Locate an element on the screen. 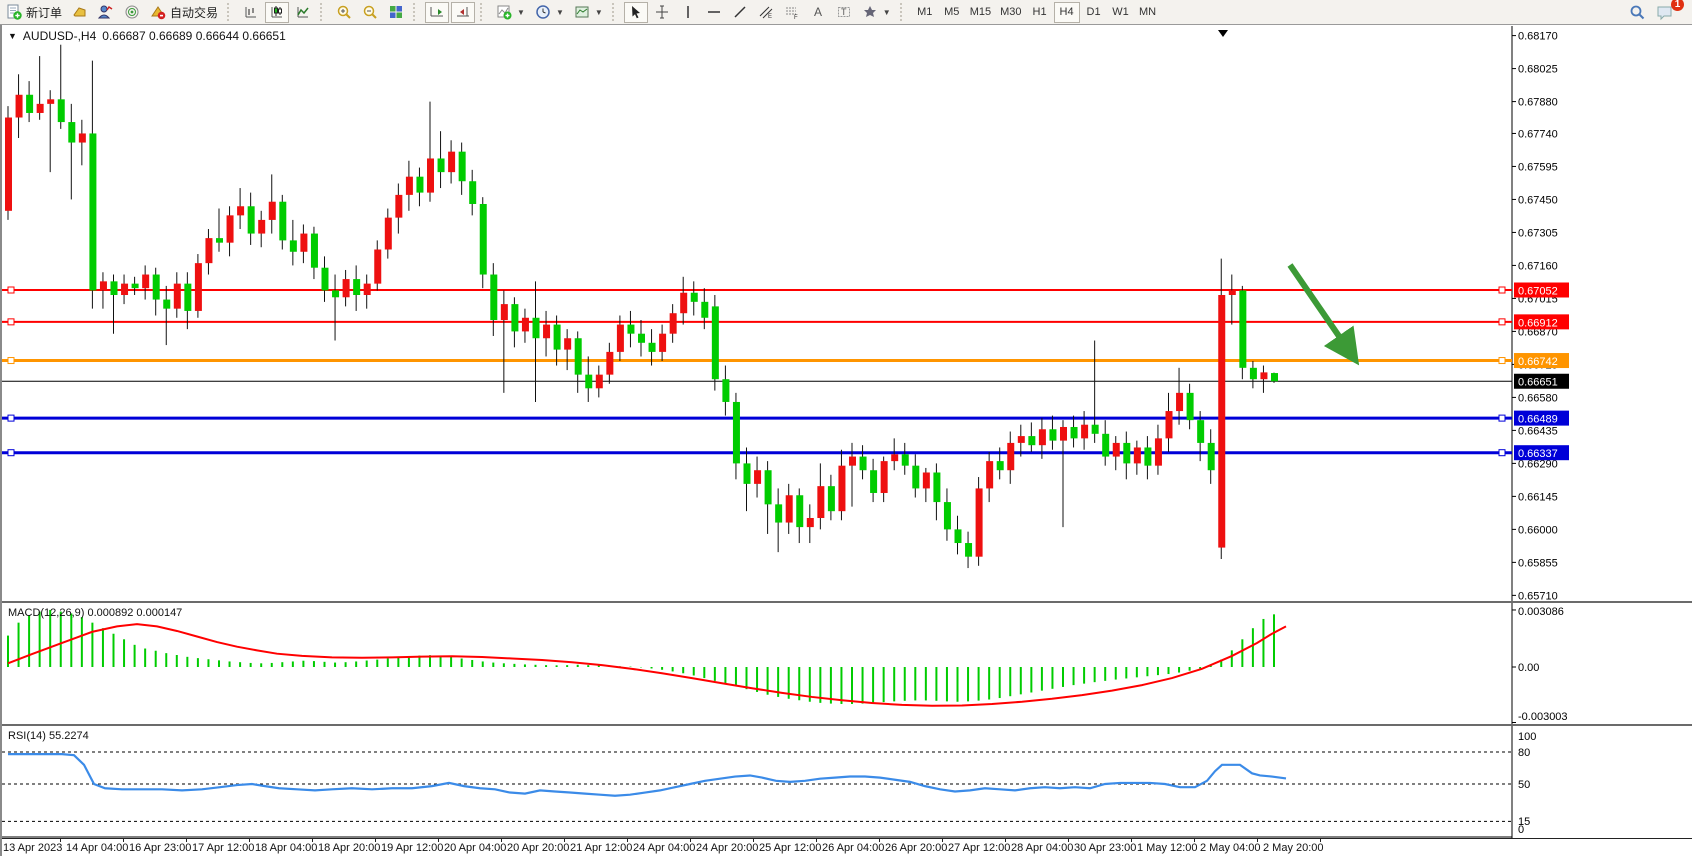  text-label-icon: T is located at coordinates (844, 12).